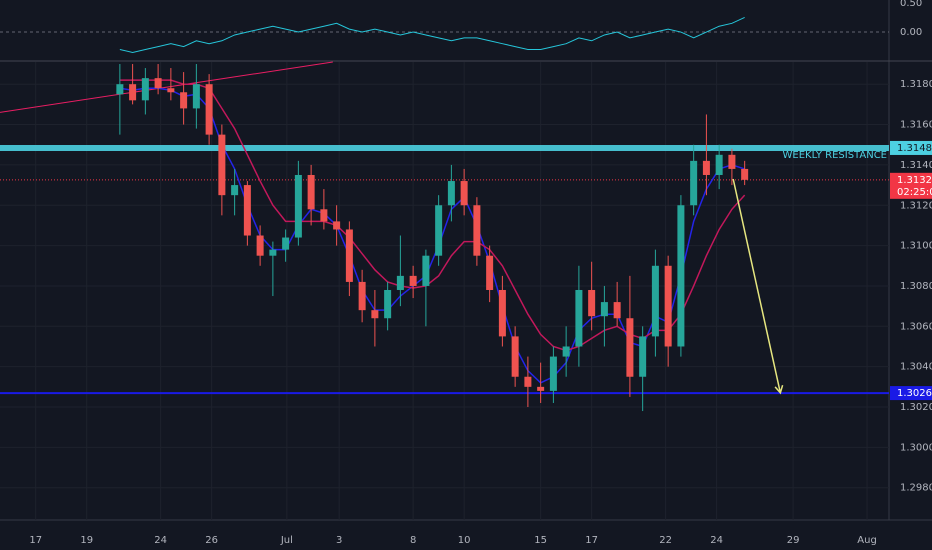 This screenshot has height=550, width=932. I want to click on y-tick-label: 1.30000, so click(916, 447).